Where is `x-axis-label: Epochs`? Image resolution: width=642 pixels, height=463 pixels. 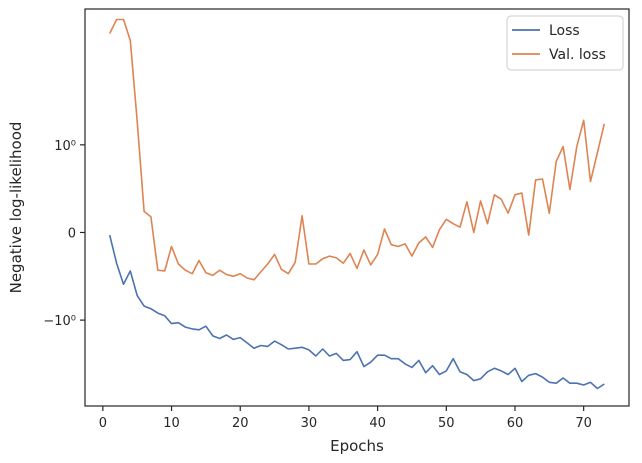
x-axis-label: Epochs is located at coordinates (357, 446).